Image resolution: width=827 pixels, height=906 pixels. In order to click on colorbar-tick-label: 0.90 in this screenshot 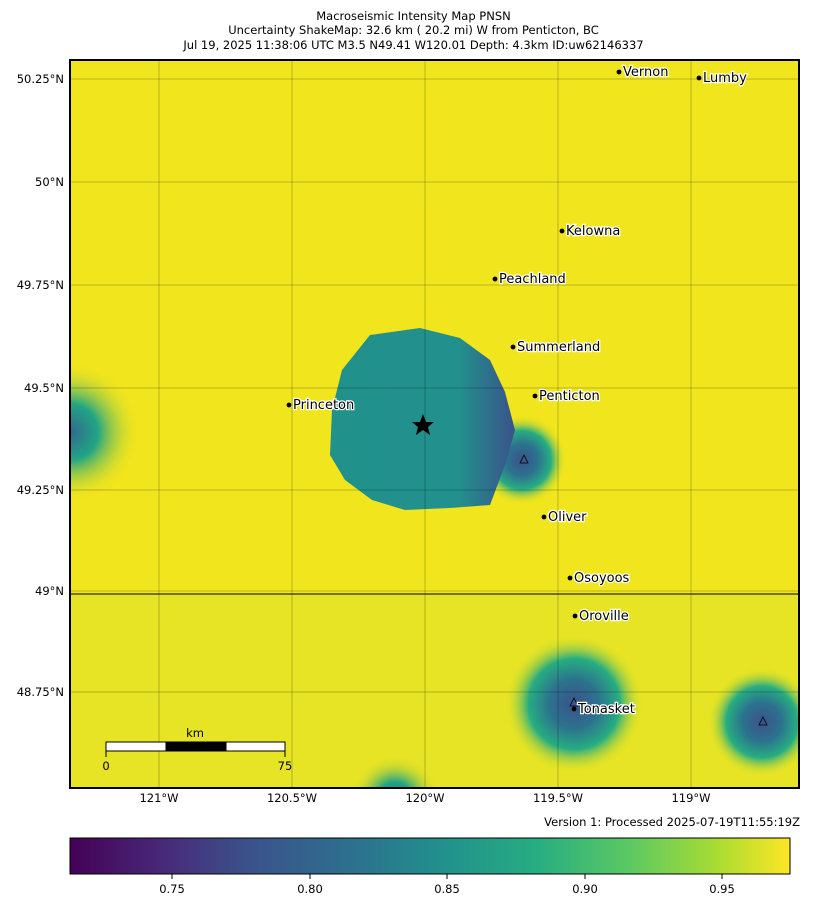, I will do `click(585, 889)`.